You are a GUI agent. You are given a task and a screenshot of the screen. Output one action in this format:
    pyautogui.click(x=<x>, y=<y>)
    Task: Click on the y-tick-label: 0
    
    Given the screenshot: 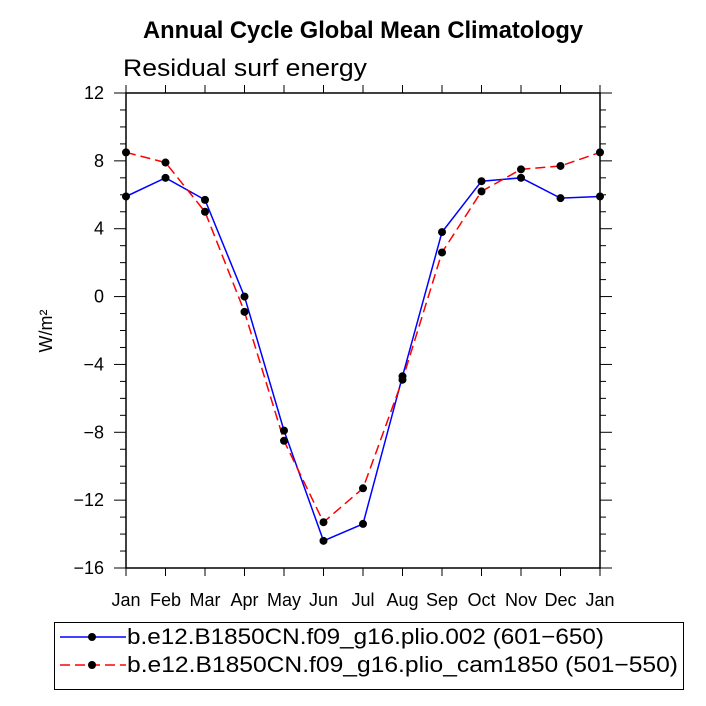 What is the action you would take?
    pyautogui.click(x=99, y=297)
    